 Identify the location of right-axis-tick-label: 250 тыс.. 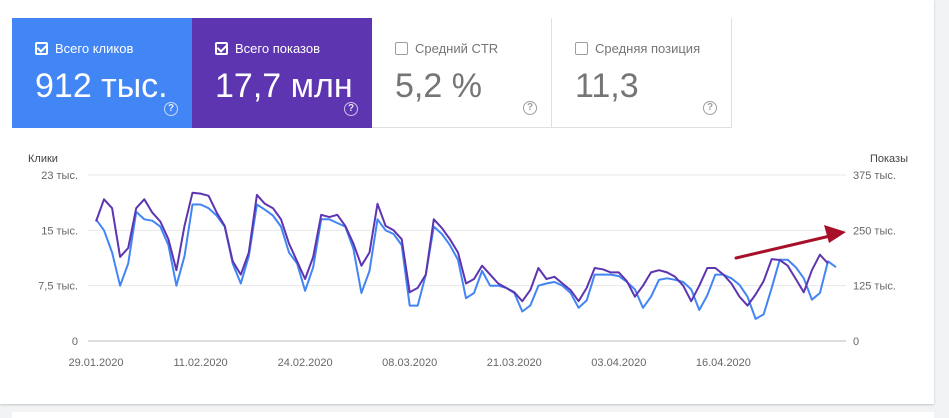
(874, 231).